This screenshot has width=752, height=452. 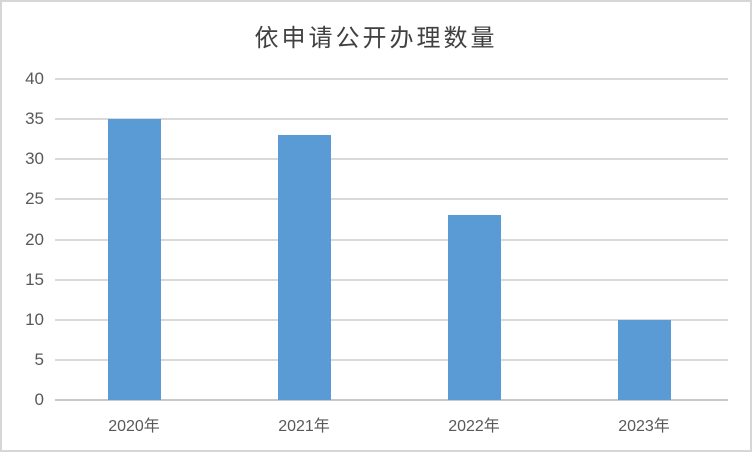 I want to click on bar-2023年, so click(x=644, y=359).